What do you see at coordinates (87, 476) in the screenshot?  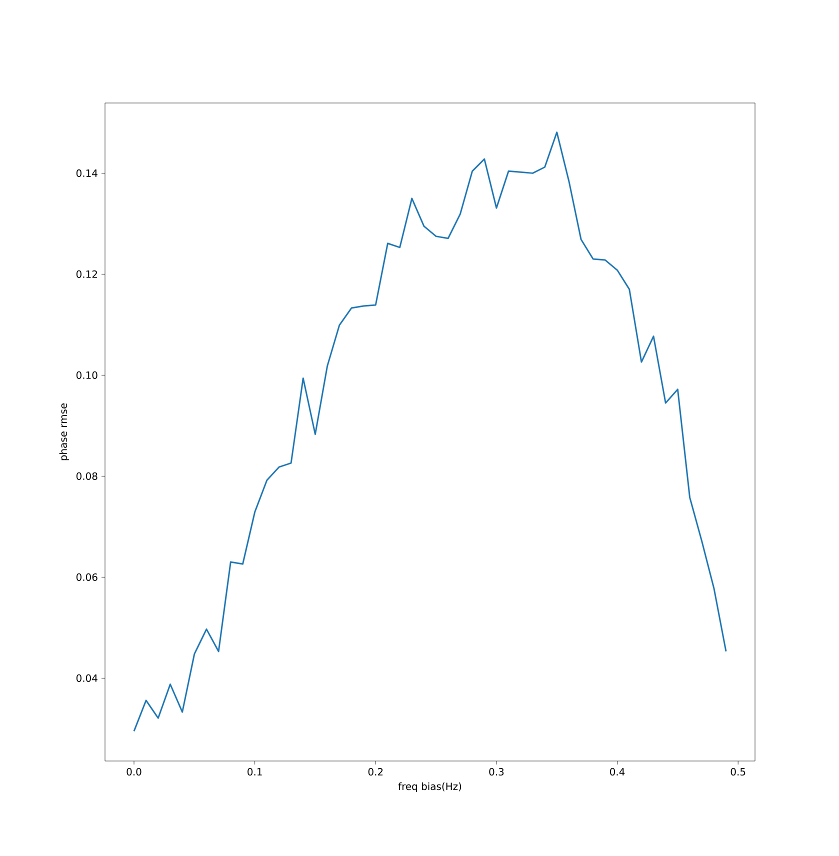 I see `y-tick-label: 0.08` at bounding box center [87, 476].